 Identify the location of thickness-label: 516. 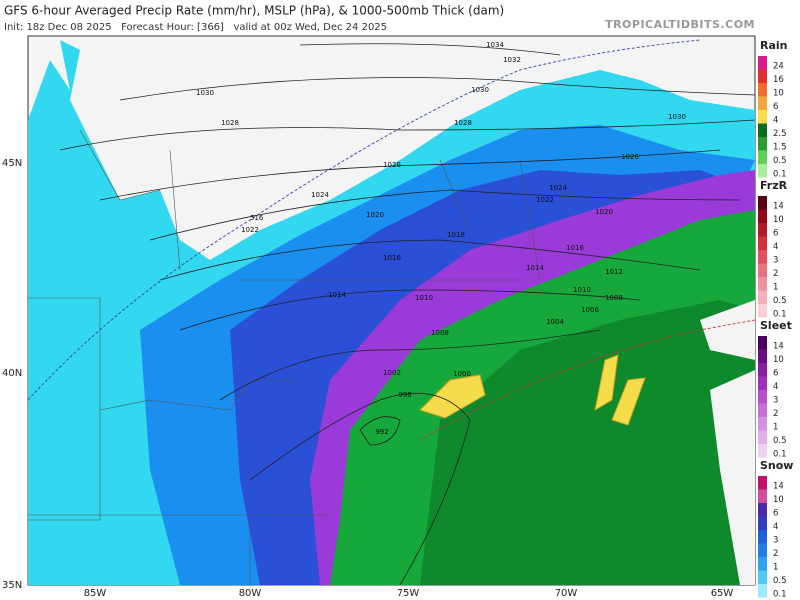
(257, 218).